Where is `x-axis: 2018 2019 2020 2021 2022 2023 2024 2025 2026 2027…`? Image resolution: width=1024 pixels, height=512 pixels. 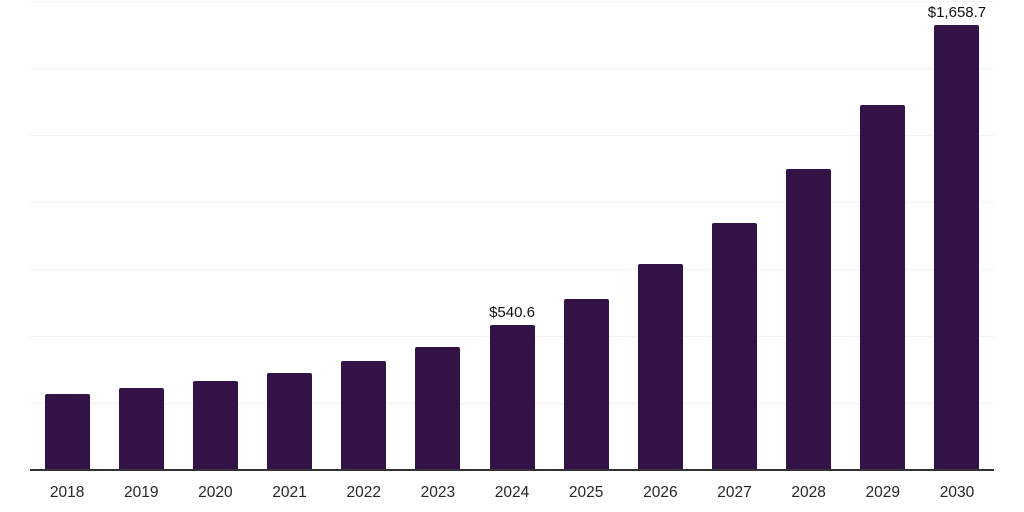 x-axis: 2018 2019 2020 2021 2022 2023 2024 2025 2026 2027… is located at coordinates (512, 486).